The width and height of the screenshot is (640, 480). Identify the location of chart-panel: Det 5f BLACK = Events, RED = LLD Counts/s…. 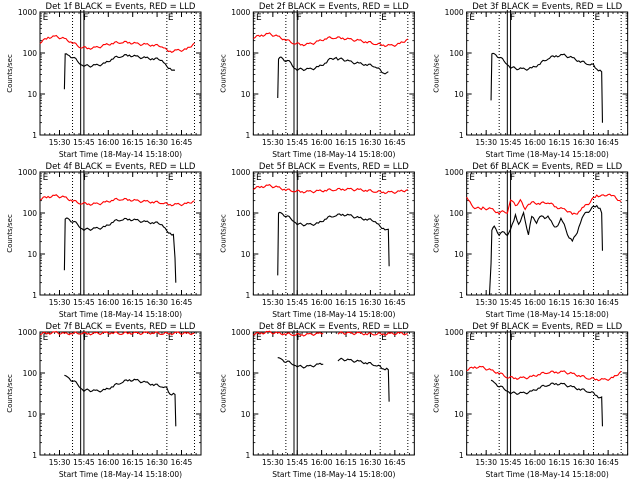
(317, 240).